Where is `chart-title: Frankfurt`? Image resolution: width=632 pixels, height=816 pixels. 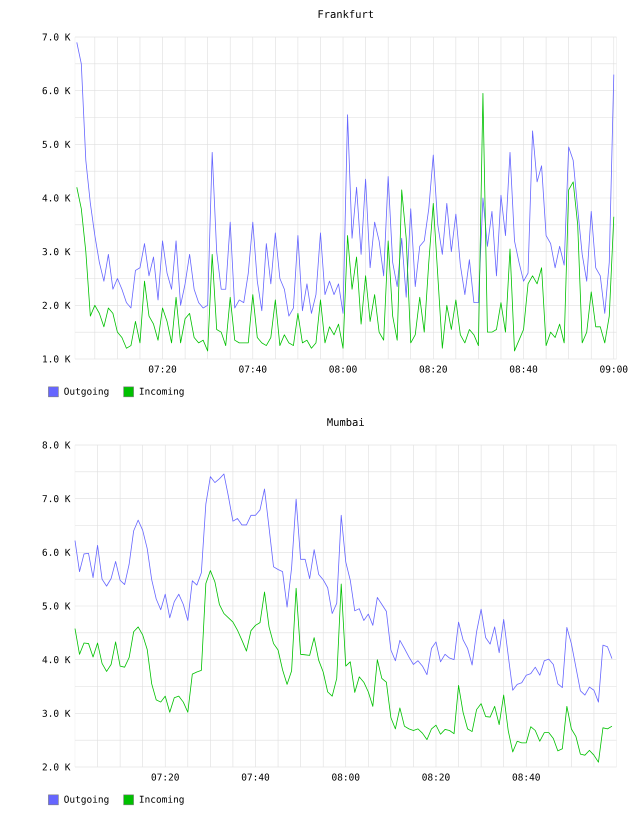 chart-title: Frankfurt is located at coordinates (346, 14).